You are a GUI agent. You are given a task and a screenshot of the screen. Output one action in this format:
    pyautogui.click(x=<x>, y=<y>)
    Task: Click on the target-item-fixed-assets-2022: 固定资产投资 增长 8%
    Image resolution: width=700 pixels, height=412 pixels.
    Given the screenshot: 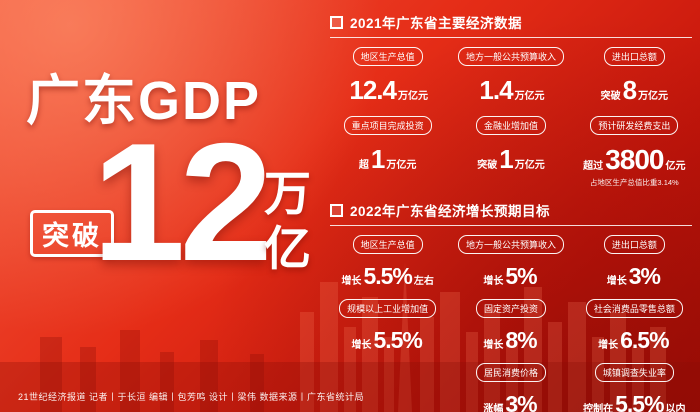 What is the action you would take?
    pyautogui.click(x=510, y=326)
    